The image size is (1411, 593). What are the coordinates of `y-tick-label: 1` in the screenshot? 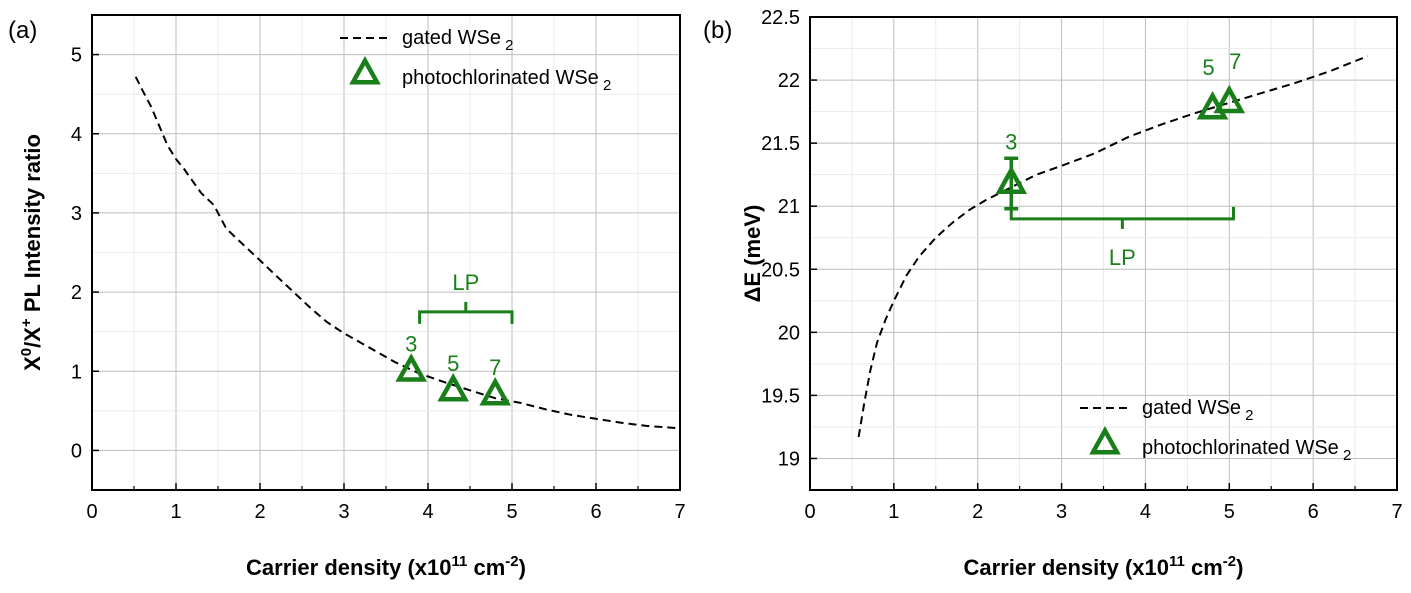 It's located at (76, 372).